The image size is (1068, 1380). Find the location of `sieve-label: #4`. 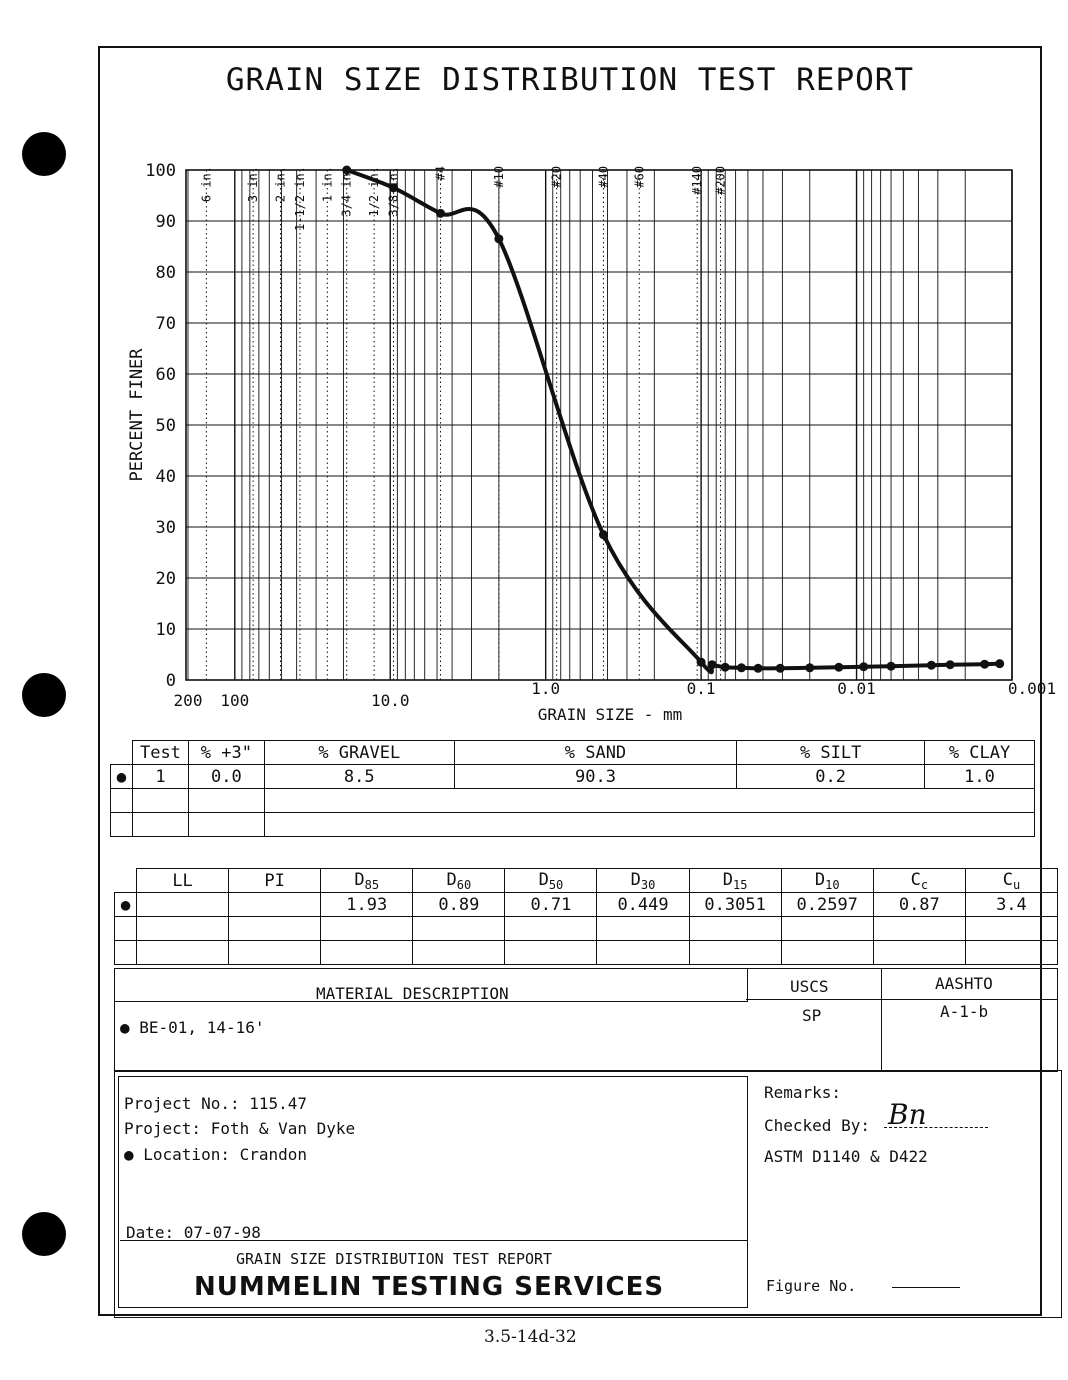

sieve-label: #4 is located at coordinates (440, 173).